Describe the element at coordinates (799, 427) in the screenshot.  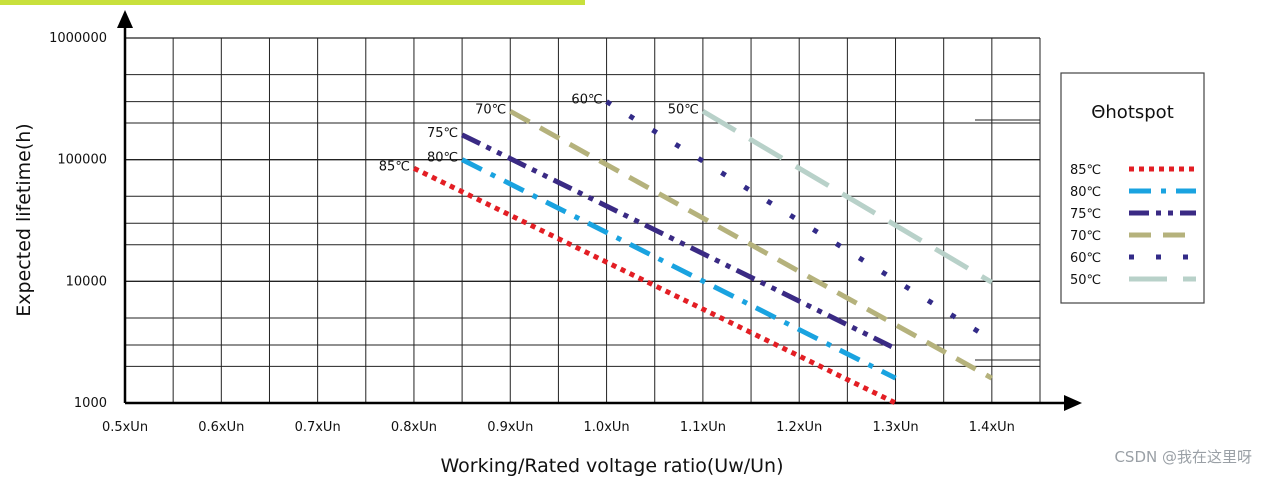
I see `x-tick-label: 1.2xUn` at that location.